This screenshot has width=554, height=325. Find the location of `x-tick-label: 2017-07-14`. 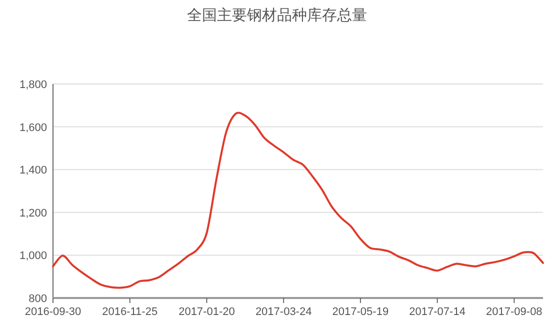

x-tick-label: 2017-07-14 is located at coordinates (437, 312).